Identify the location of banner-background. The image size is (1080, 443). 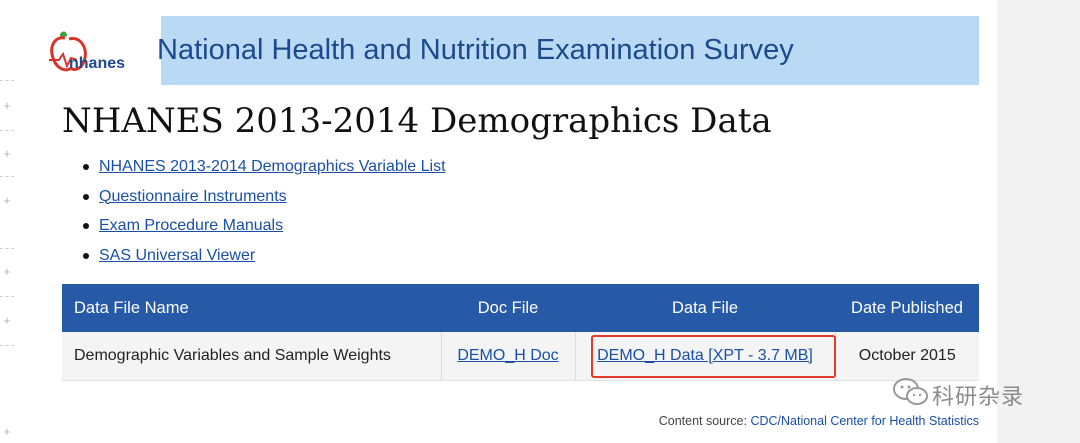
(570, 50).